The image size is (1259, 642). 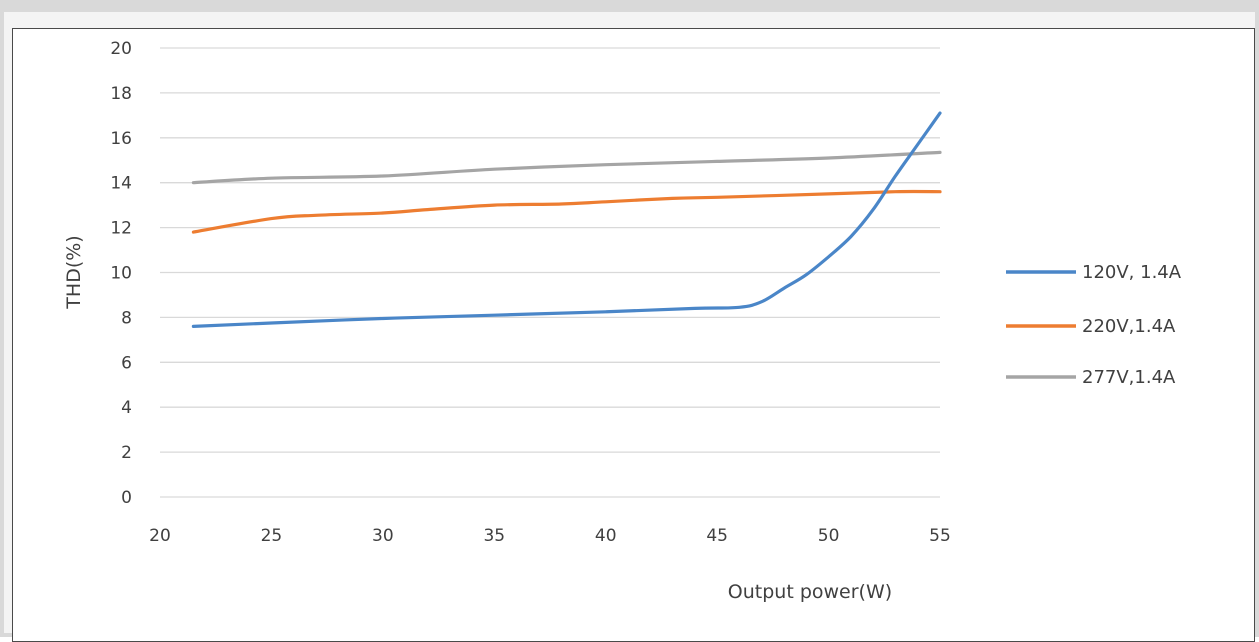 I want to click on y-tick-labels: 0 2 4 6 8 10 12 14 16 18 20, so click(x=121, y=273).